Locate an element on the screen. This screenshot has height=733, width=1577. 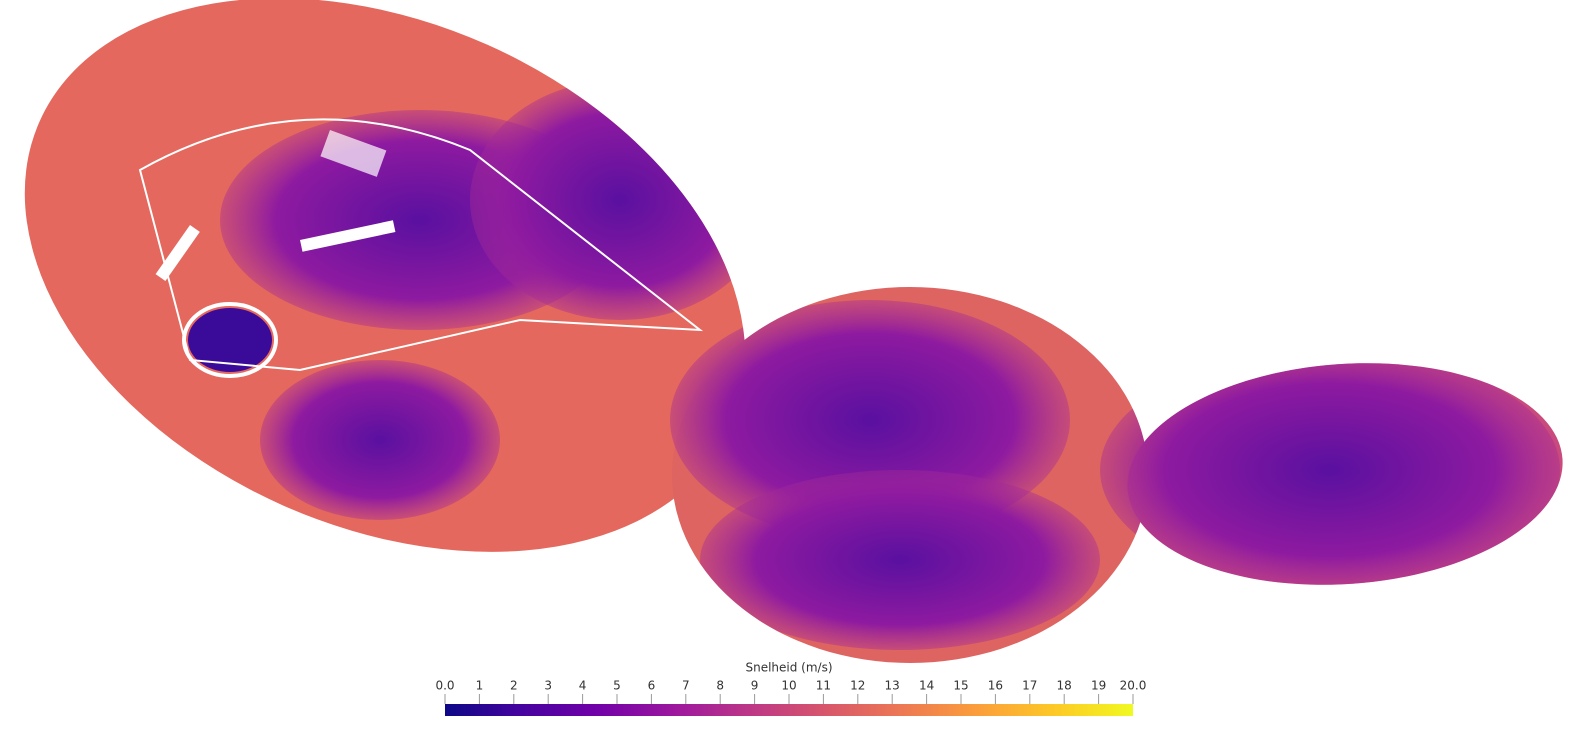
colorbar-tick-label: 6 is located at coordinates (652, 686).